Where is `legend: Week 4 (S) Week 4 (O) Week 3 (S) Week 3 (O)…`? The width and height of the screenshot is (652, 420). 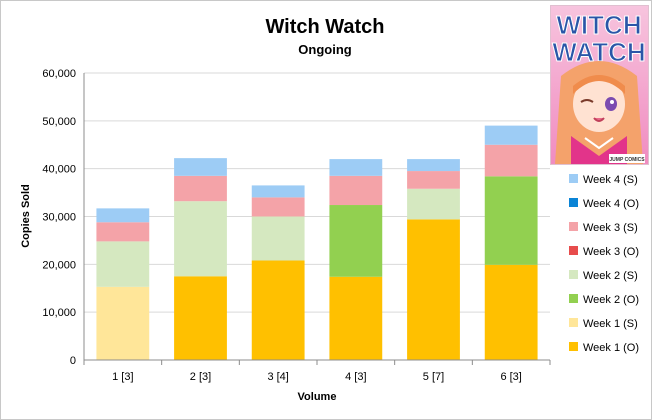
legend: Week 4 (S) Week 4 (O) Week 3 (S) Week 3 (O)… is located at coordinates (604, 264).